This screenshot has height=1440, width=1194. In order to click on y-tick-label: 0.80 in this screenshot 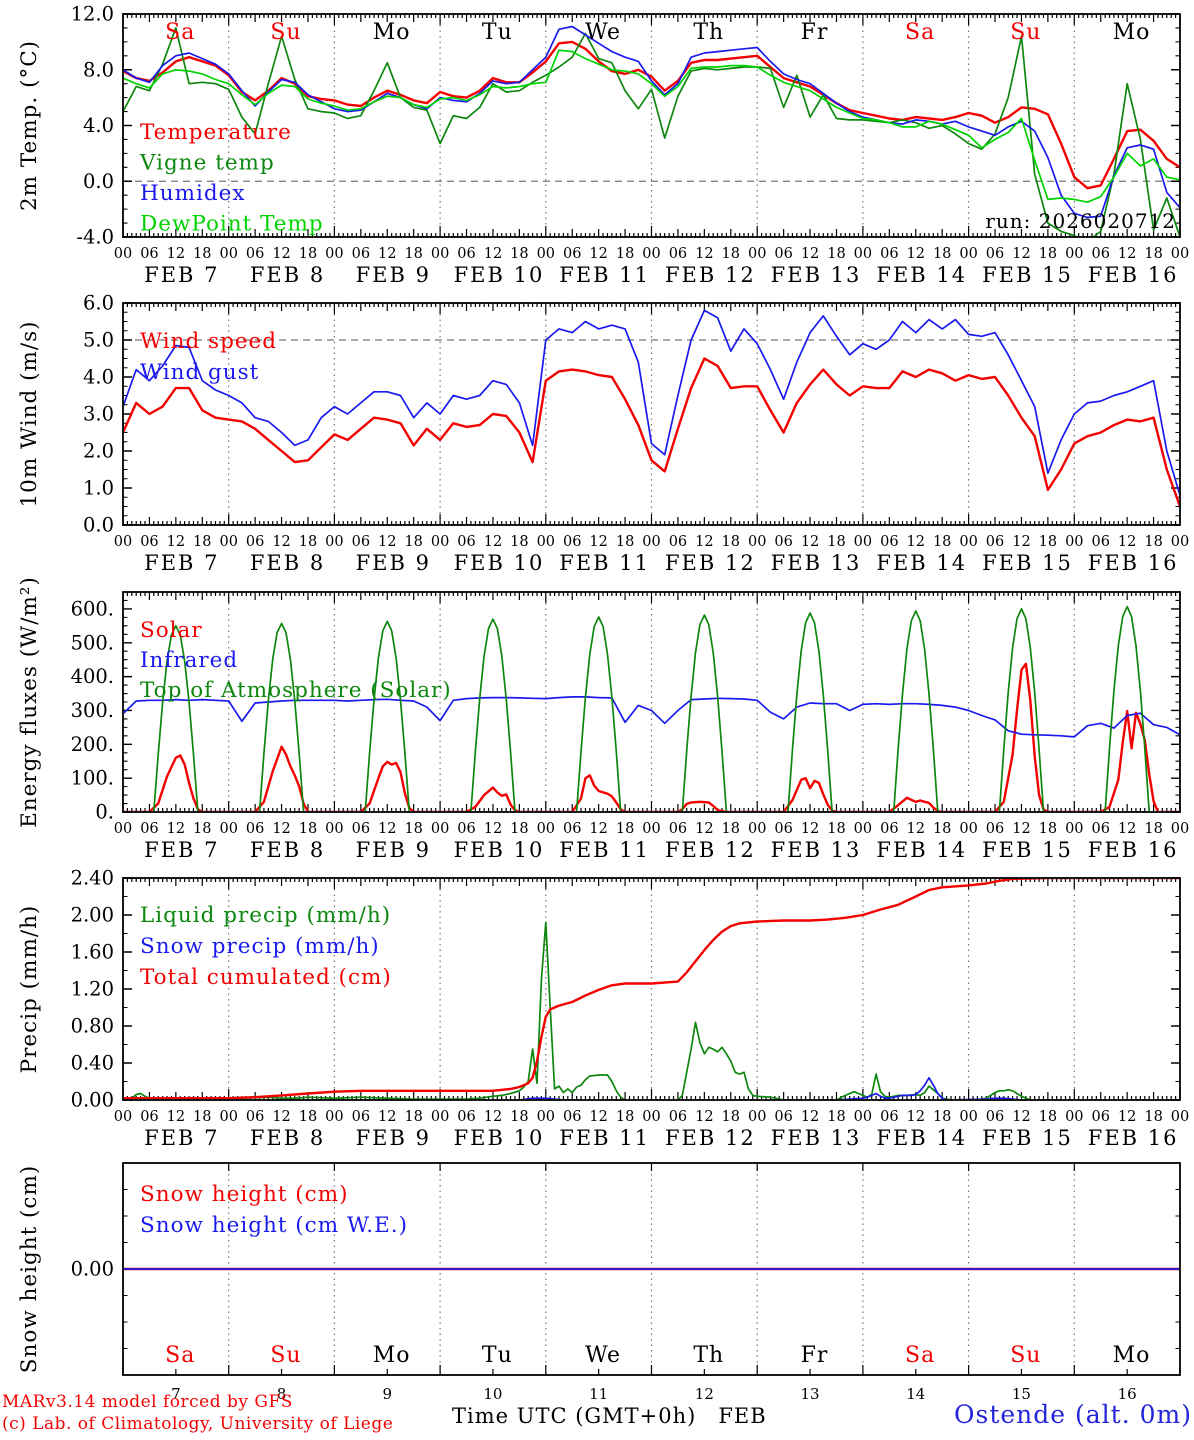, I will do `click(92, 1026)`.